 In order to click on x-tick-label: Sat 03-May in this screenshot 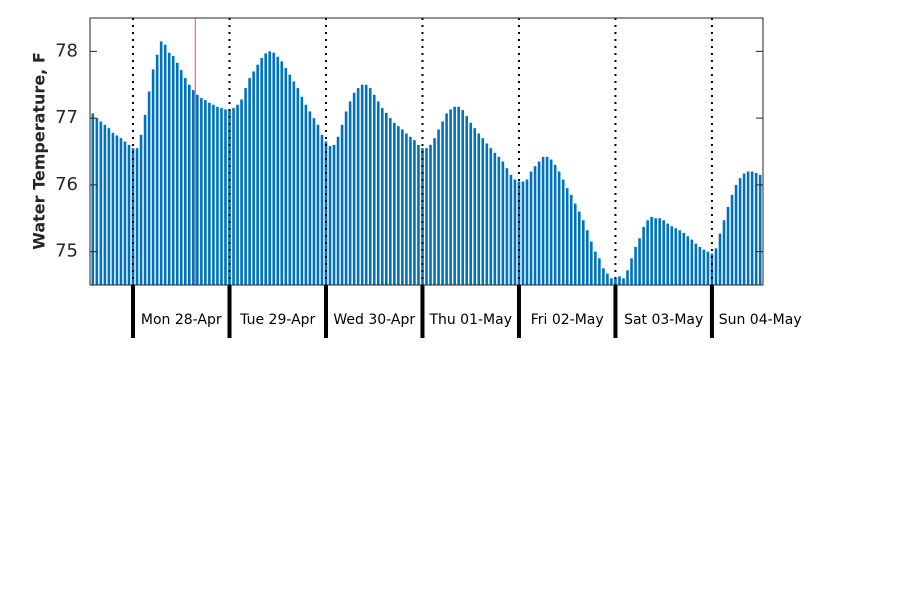, I will do `click(663, 320)`.